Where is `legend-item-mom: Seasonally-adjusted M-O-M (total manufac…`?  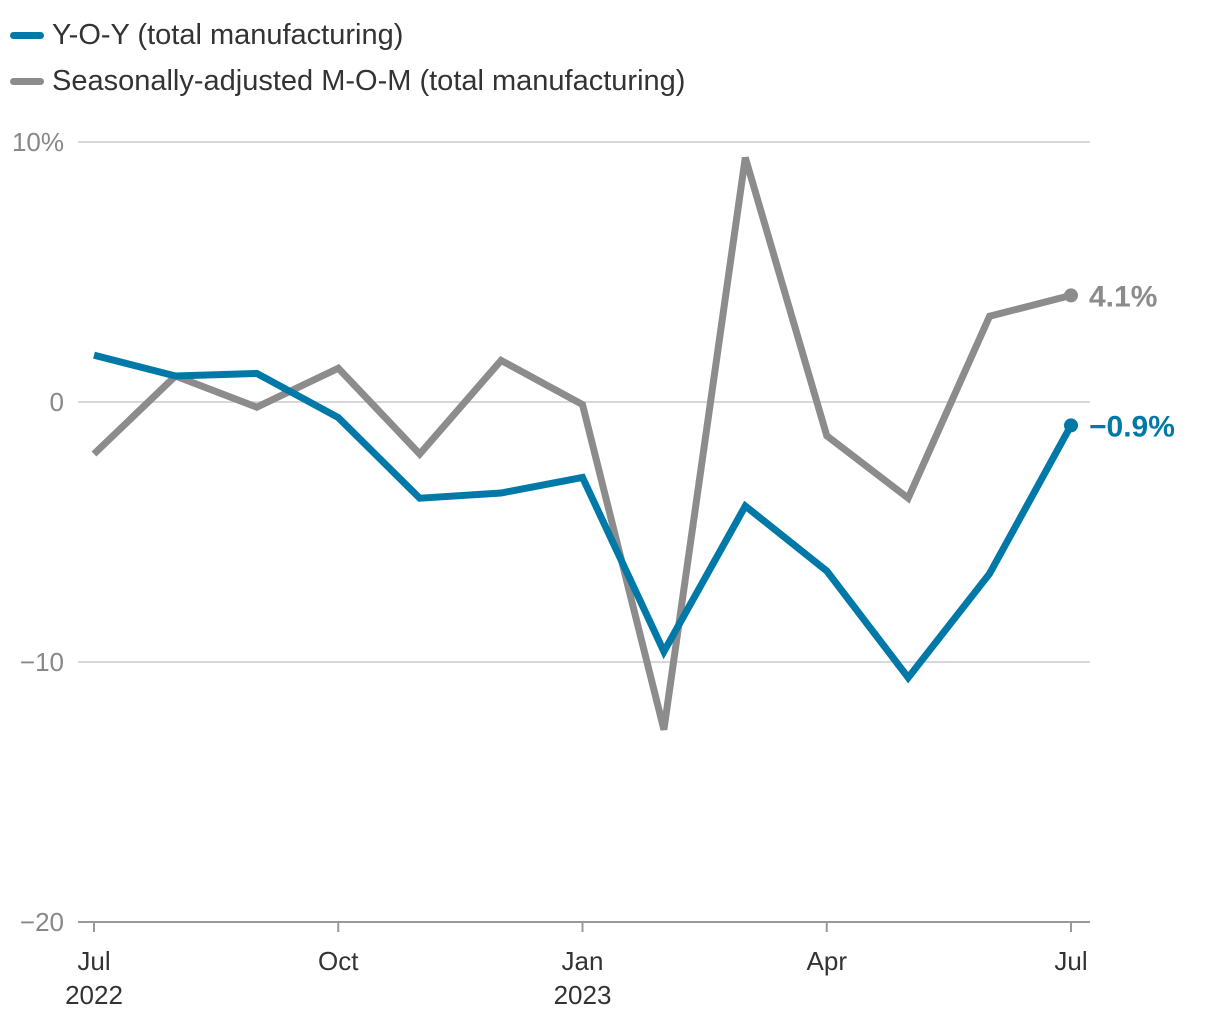 legend-item-mom: Seasonally-adjusted M-O-M (total manufac… is located at coordinates (347, 81).